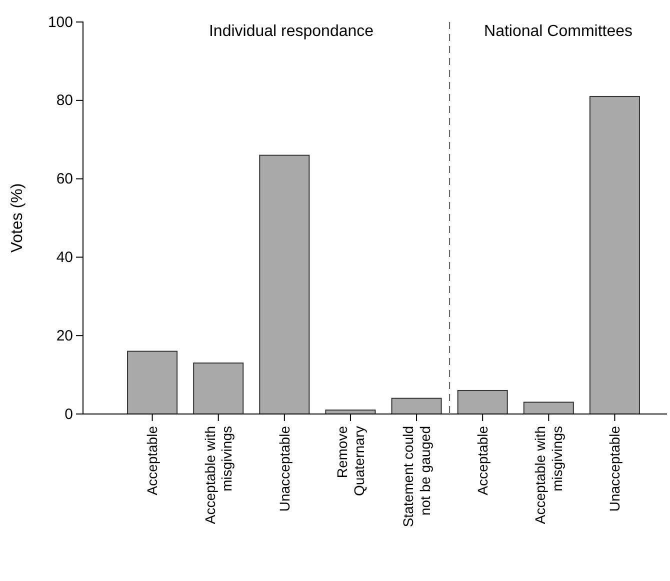 The height and width of the screenshot is (581, 670). Describe the element at coordinates (64, 257) in the screenshot. I see `y-tick-label: 40` at that location.